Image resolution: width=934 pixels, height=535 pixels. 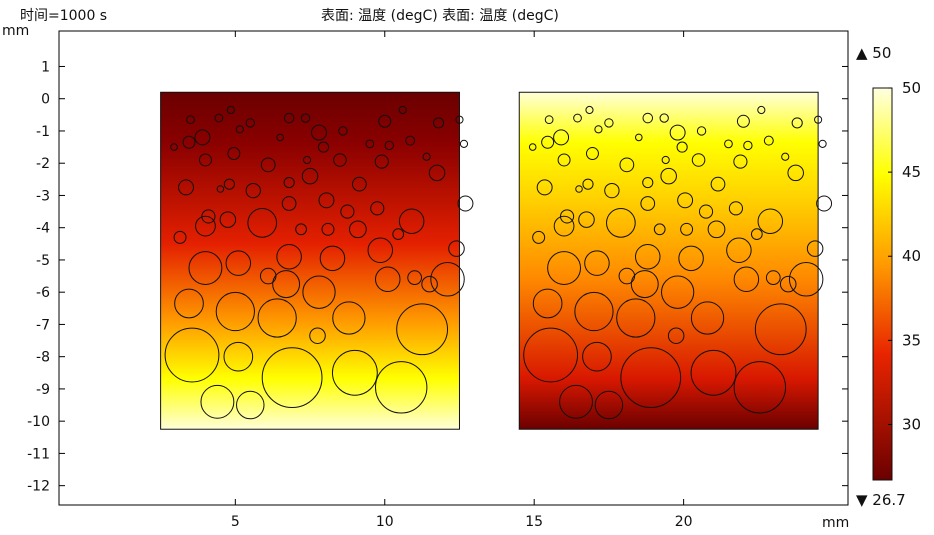 I want to click on y-tick-label: 1, so click(x=45, y=67).